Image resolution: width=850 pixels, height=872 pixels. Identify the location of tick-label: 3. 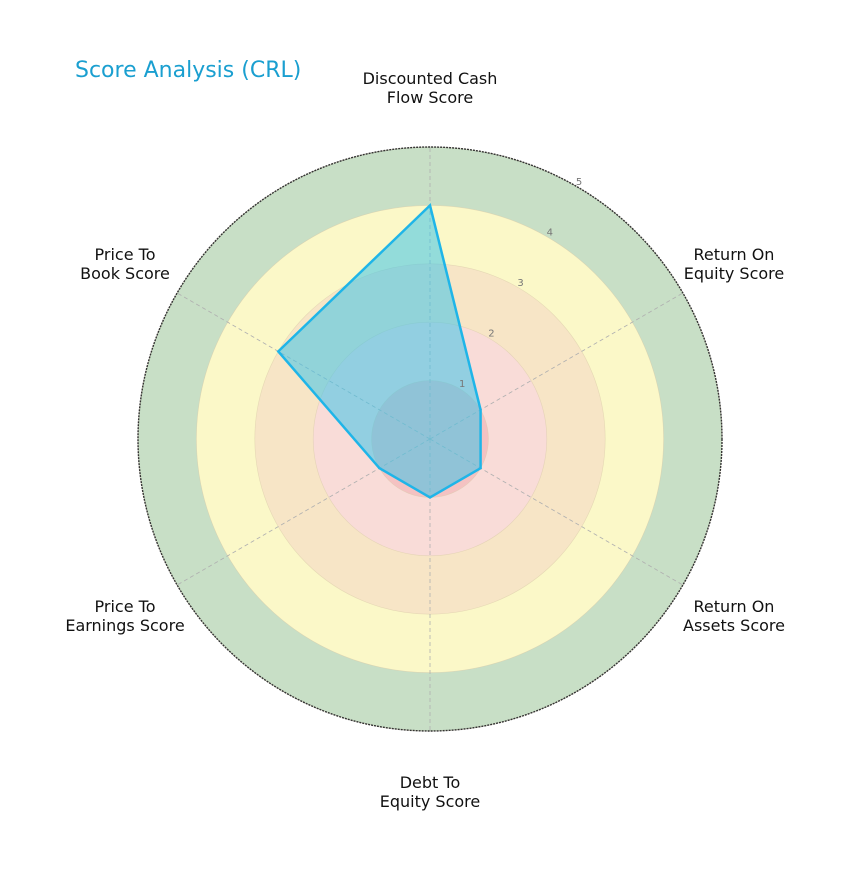
(520, 283).